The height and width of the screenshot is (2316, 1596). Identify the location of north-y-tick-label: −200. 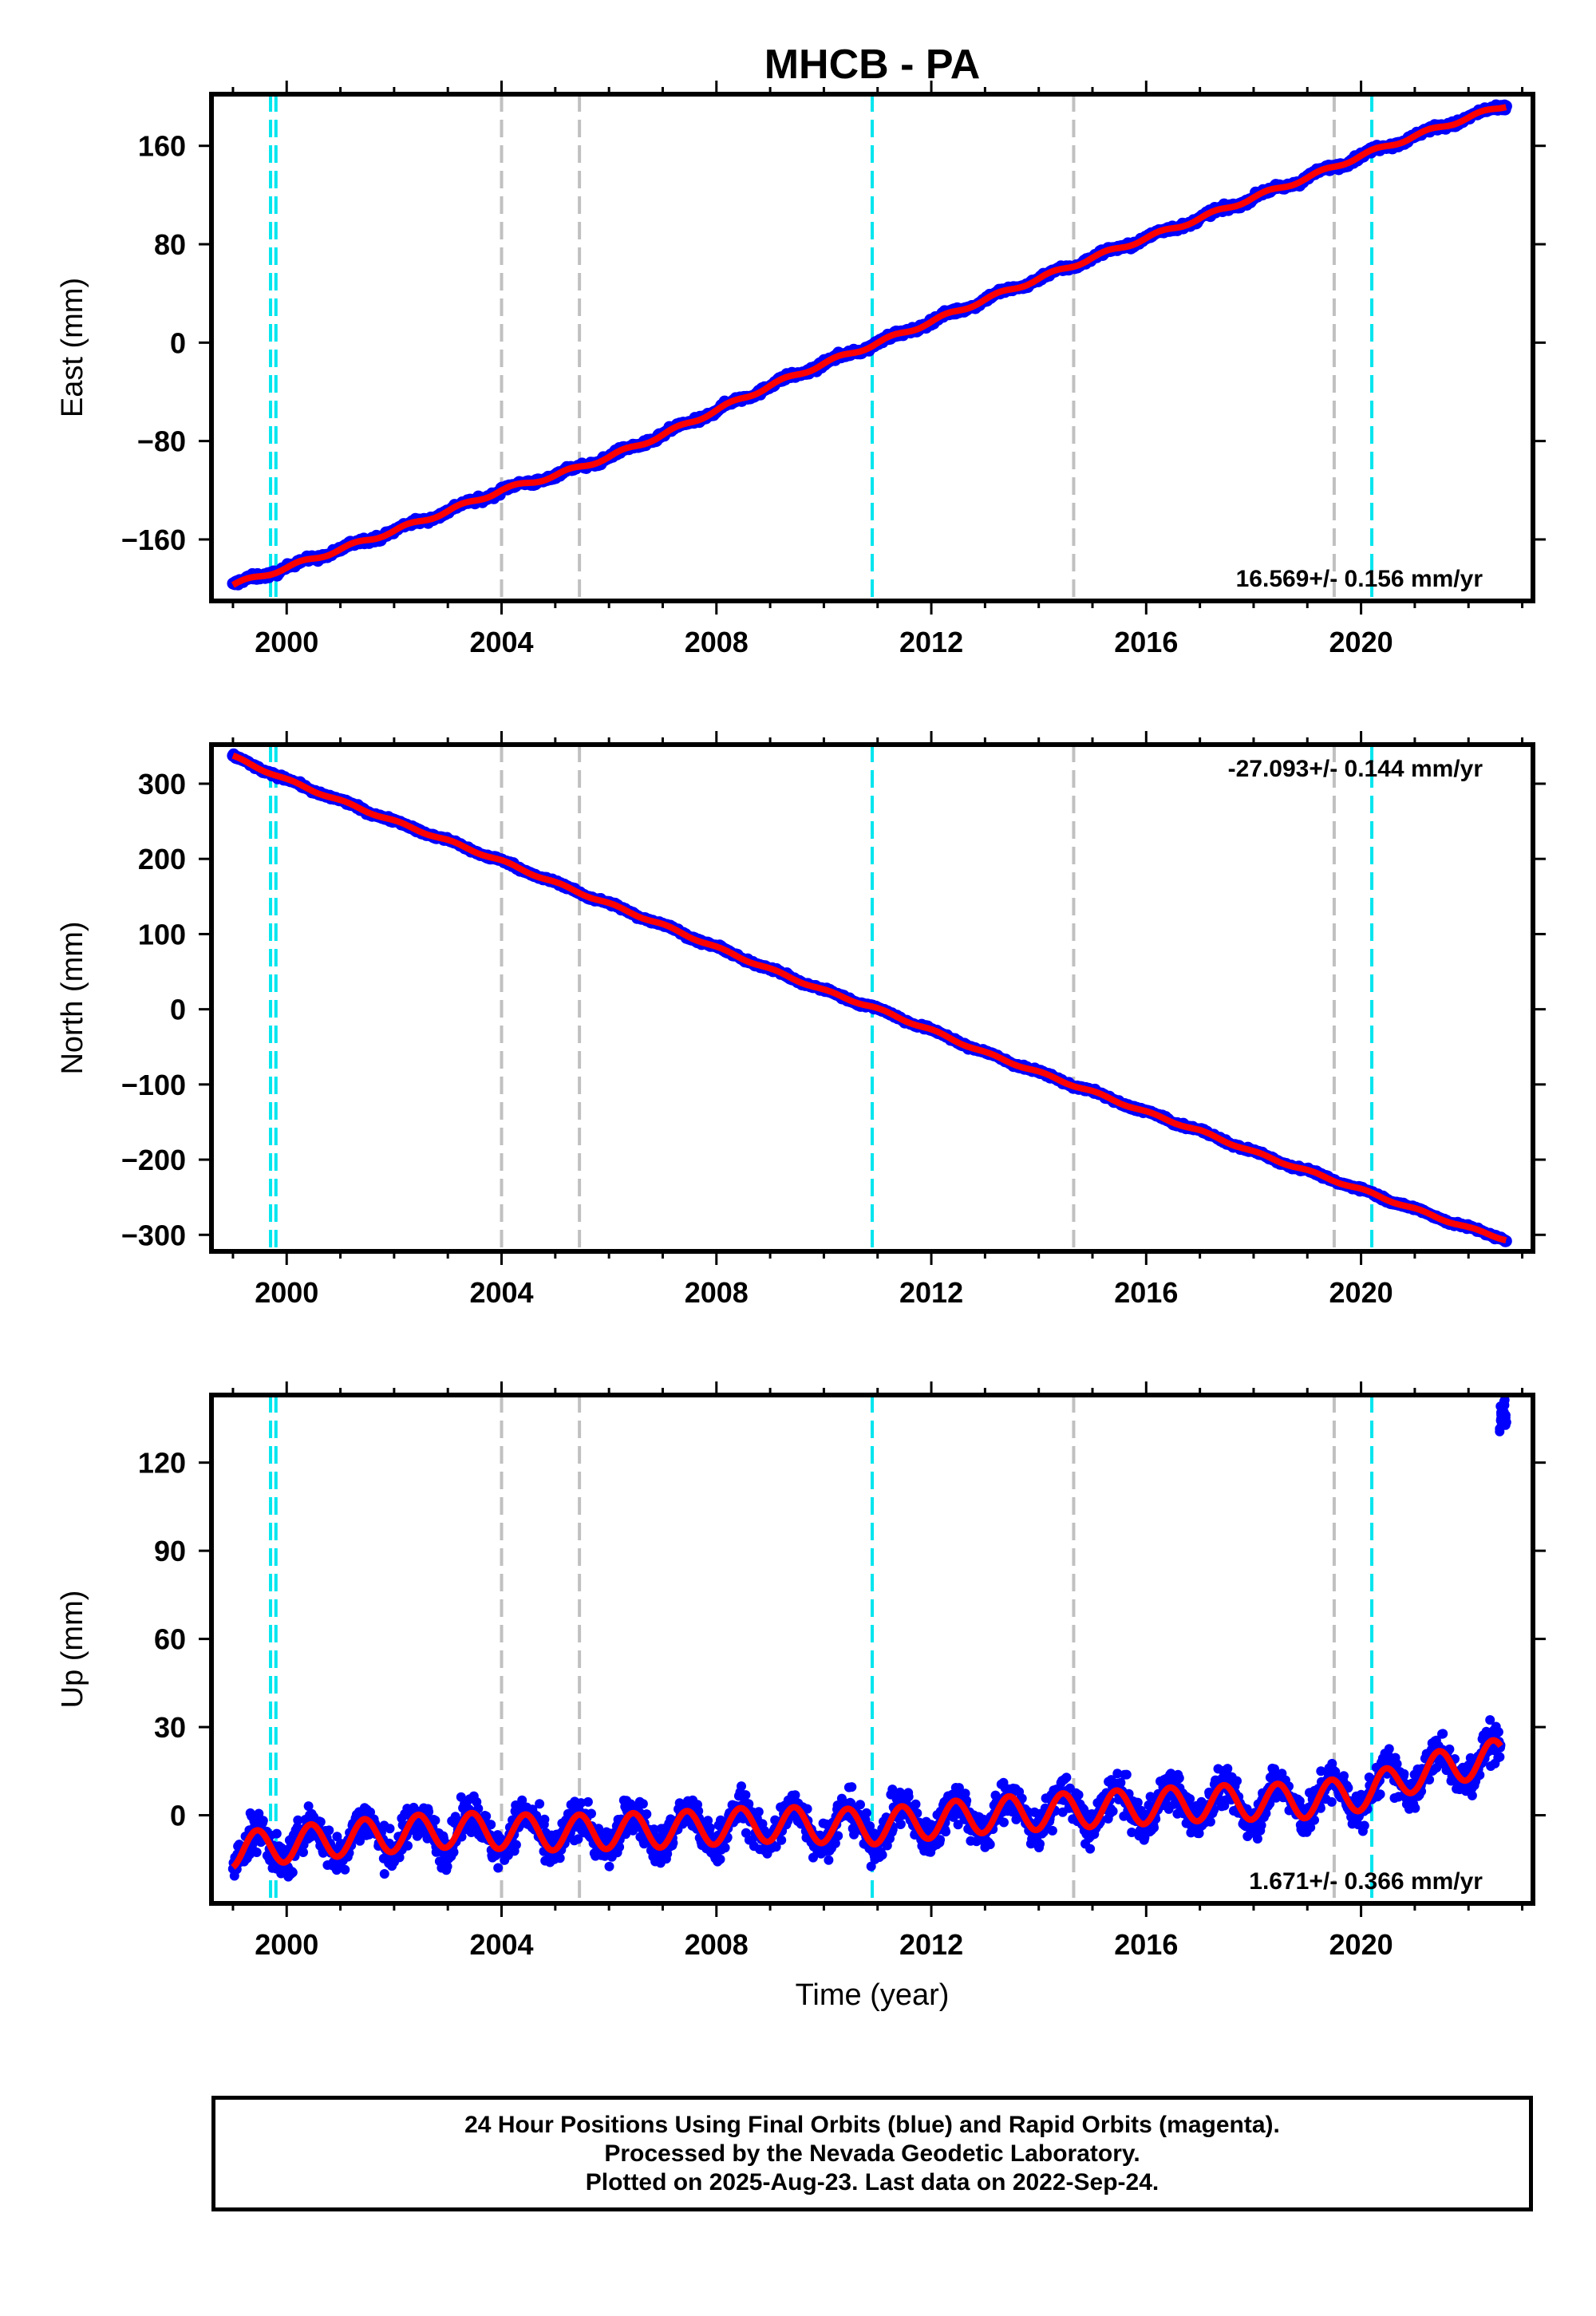
(153, 1160).